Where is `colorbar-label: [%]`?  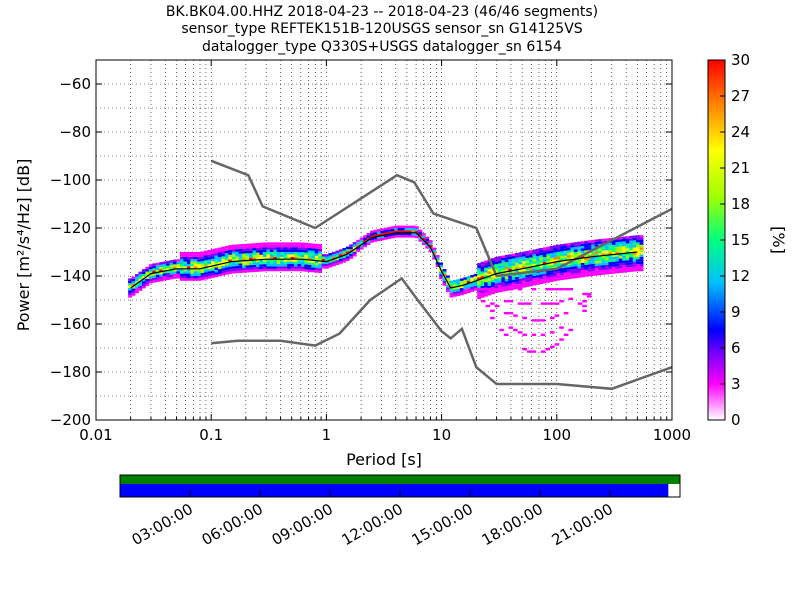
colorbar-label: [%] is located at coordinates (778, 240).